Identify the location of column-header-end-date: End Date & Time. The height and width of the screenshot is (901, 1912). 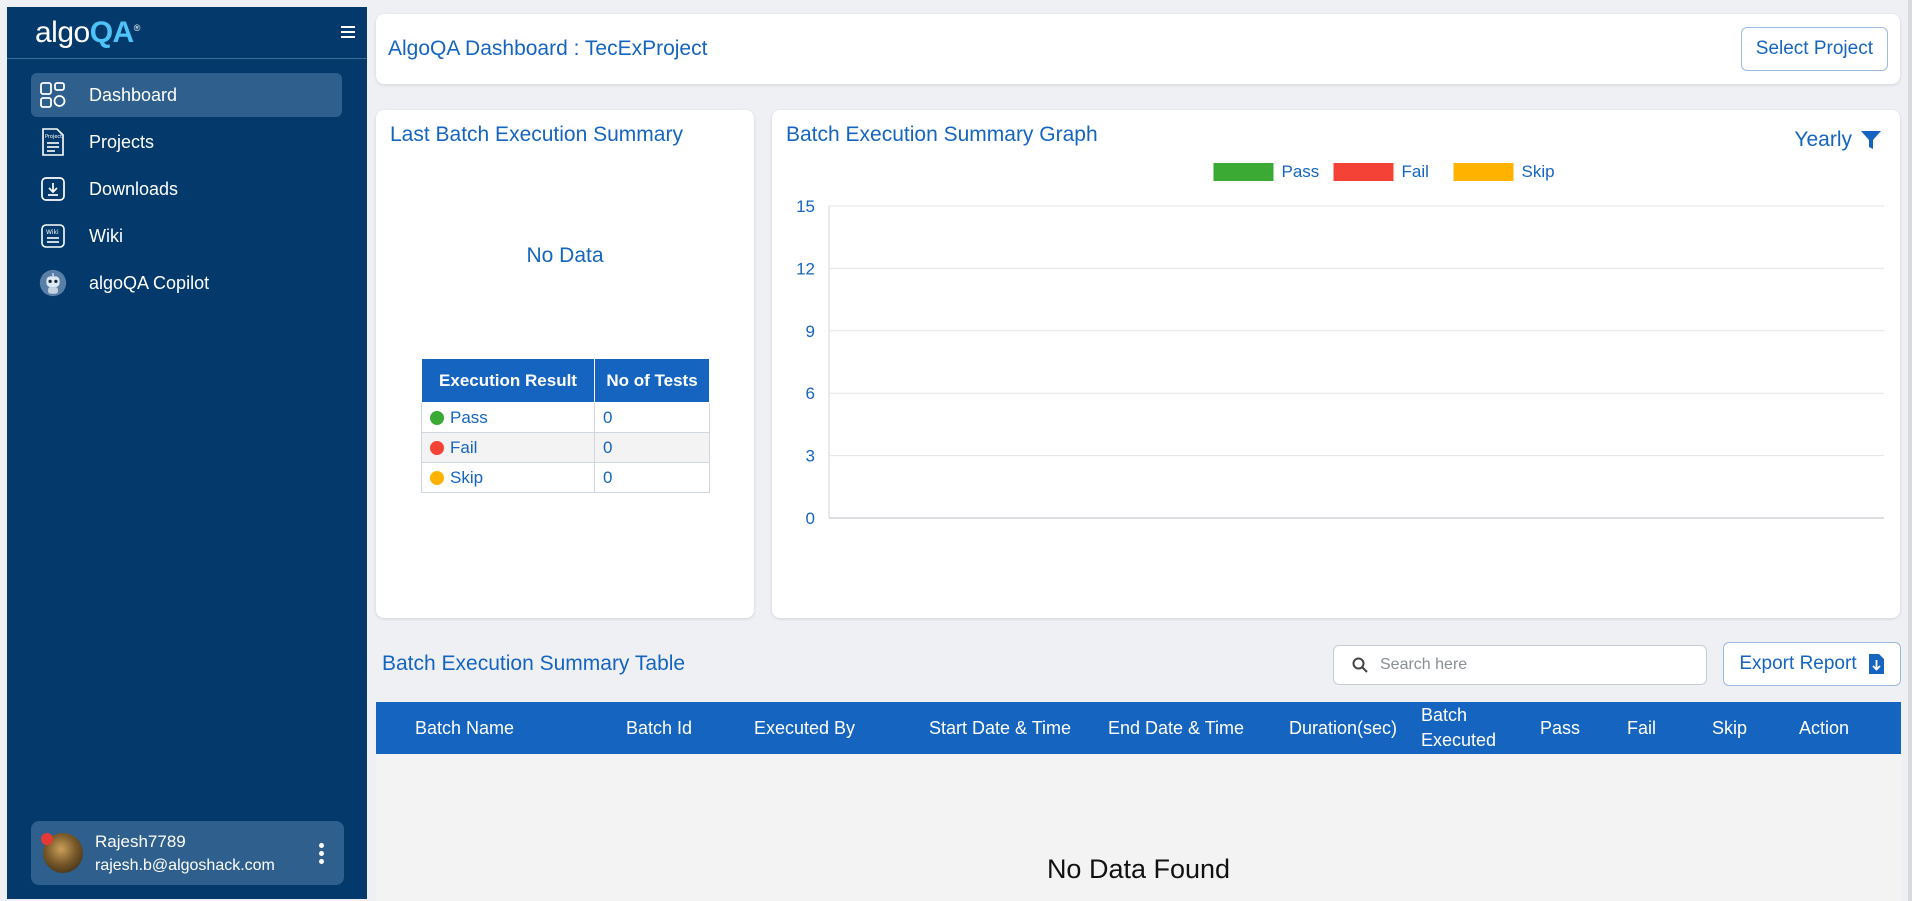
(1176, 727).